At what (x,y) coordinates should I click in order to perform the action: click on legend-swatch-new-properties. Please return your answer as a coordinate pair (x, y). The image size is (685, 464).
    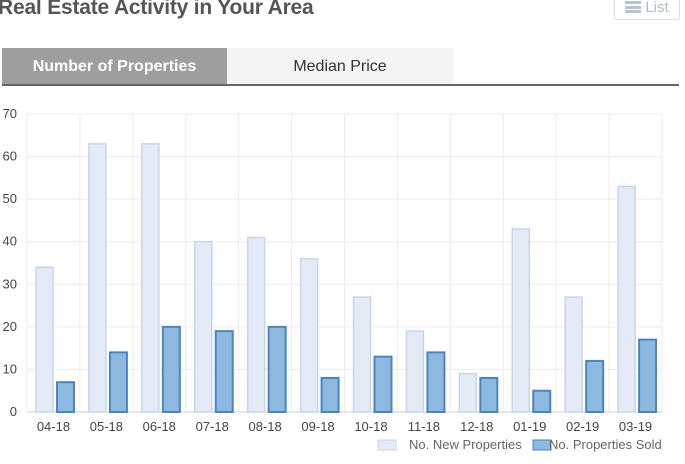
    Looking at the image, I should click on (387, 445).